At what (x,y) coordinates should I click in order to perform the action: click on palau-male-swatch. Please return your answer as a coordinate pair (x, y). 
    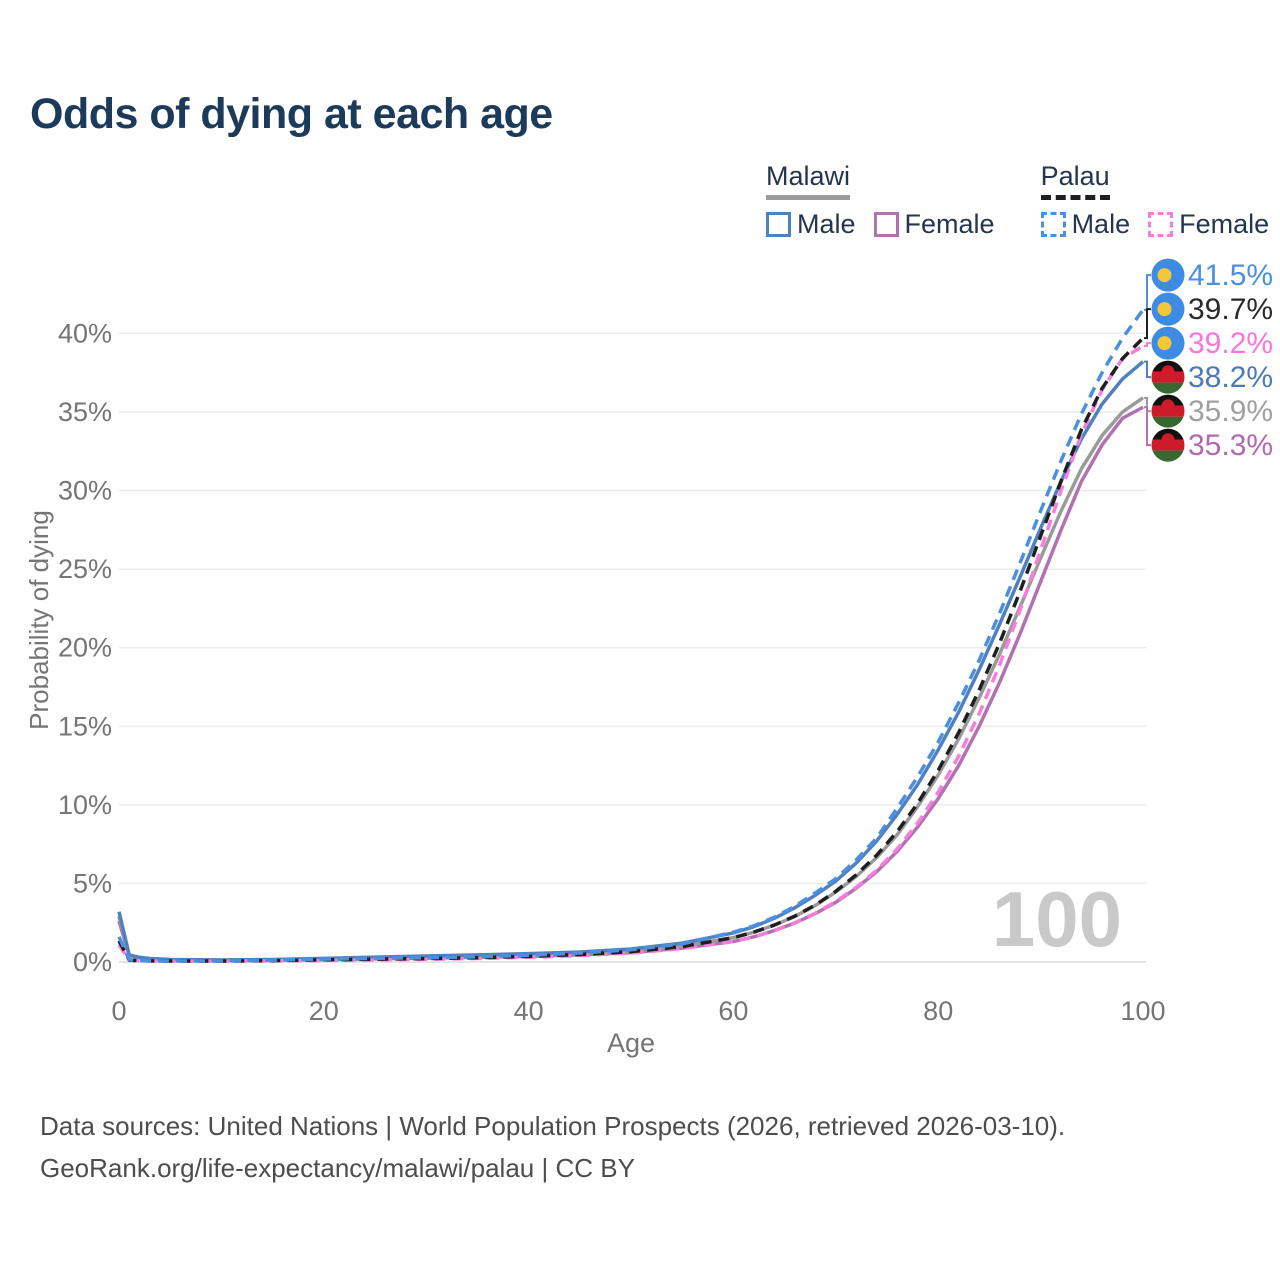
    Looking at the image, I should click on (1053, 224).